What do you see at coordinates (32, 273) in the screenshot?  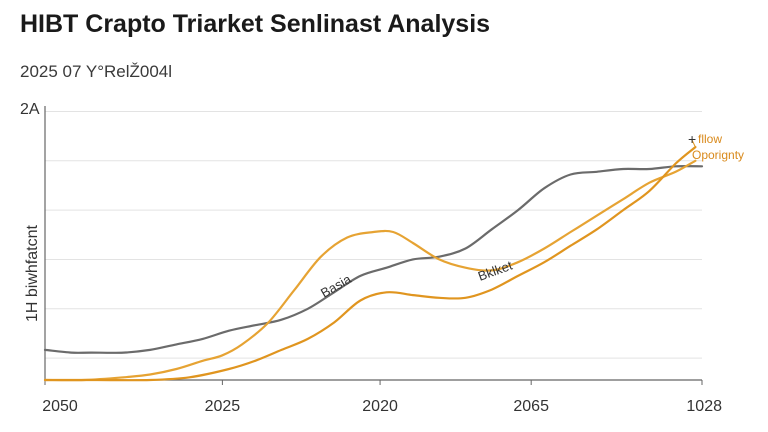 I see `y-axis-title: 1H biwhfatcnt` at bounding box center [32, 273].